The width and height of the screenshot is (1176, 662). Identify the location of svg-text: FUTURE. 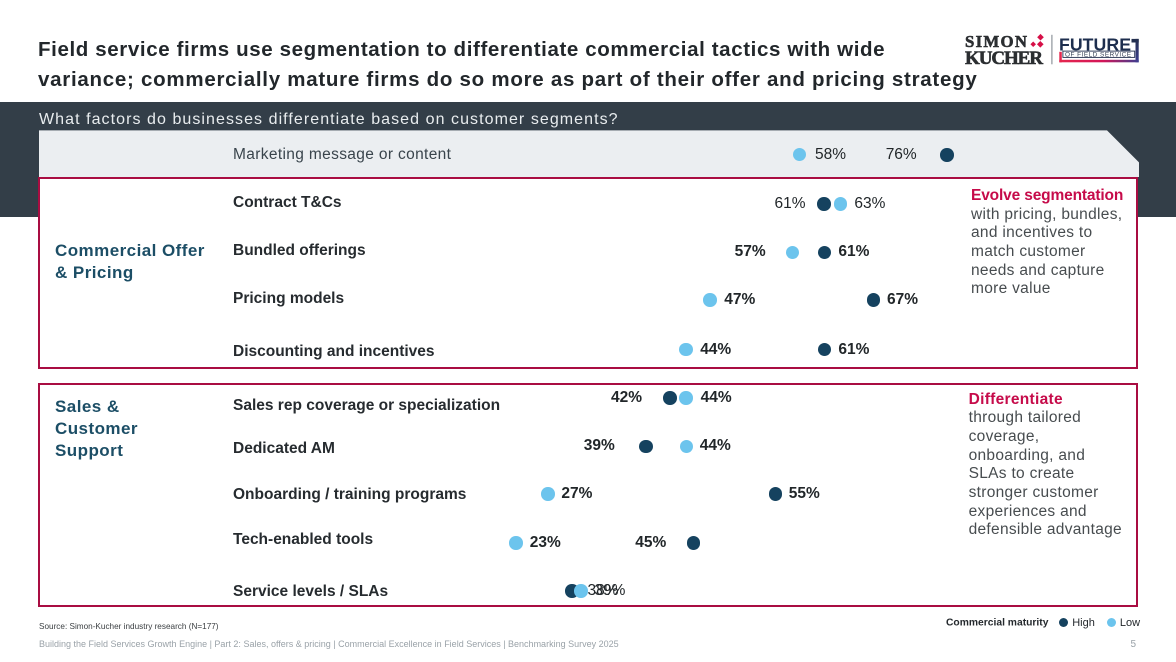
(1095, 45).